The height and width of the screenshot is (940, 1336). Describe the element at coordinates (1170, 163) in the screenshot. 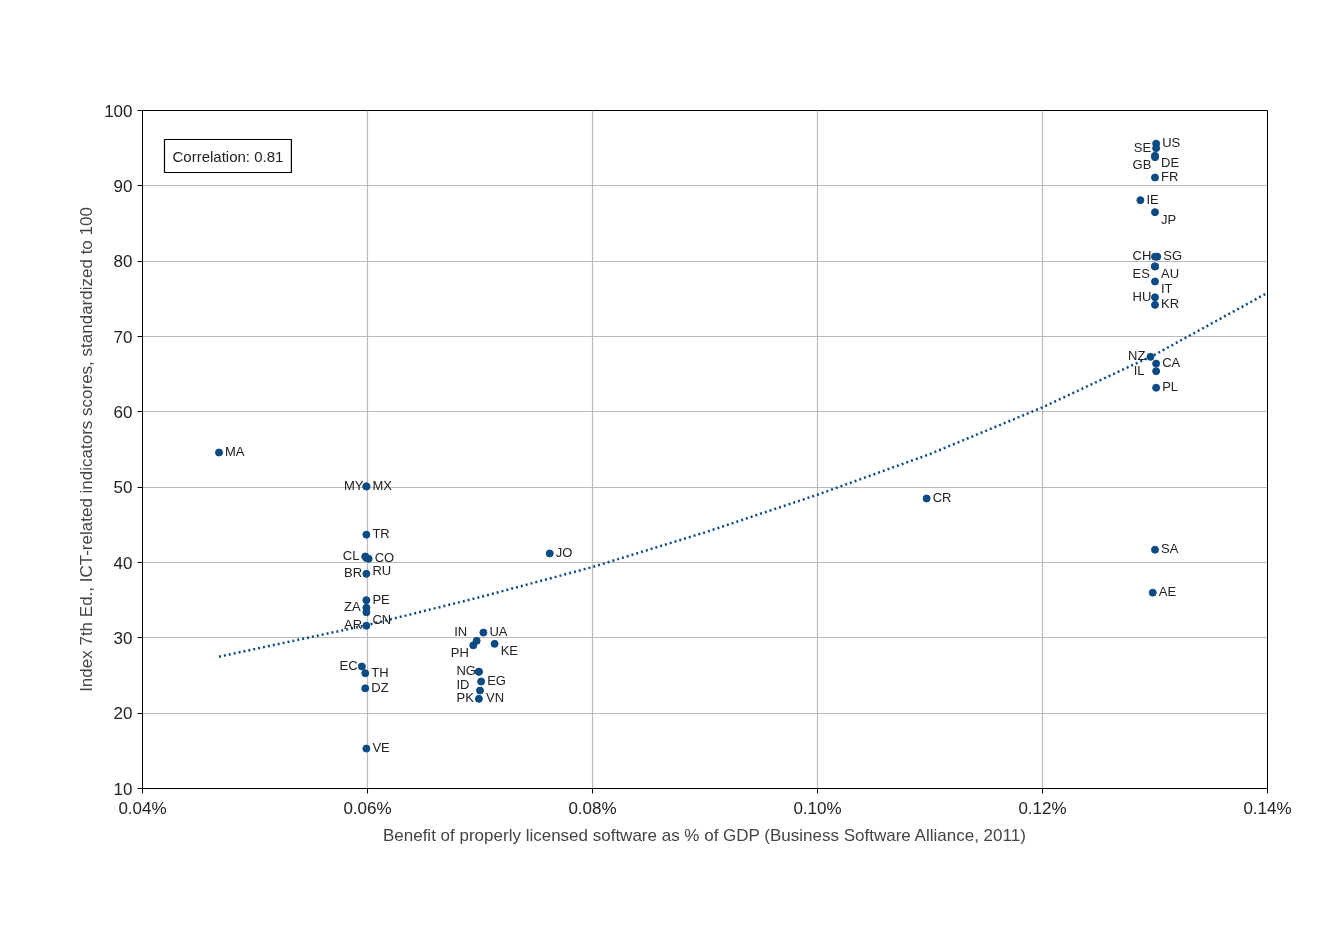

I see `annotation: DE` at that location.